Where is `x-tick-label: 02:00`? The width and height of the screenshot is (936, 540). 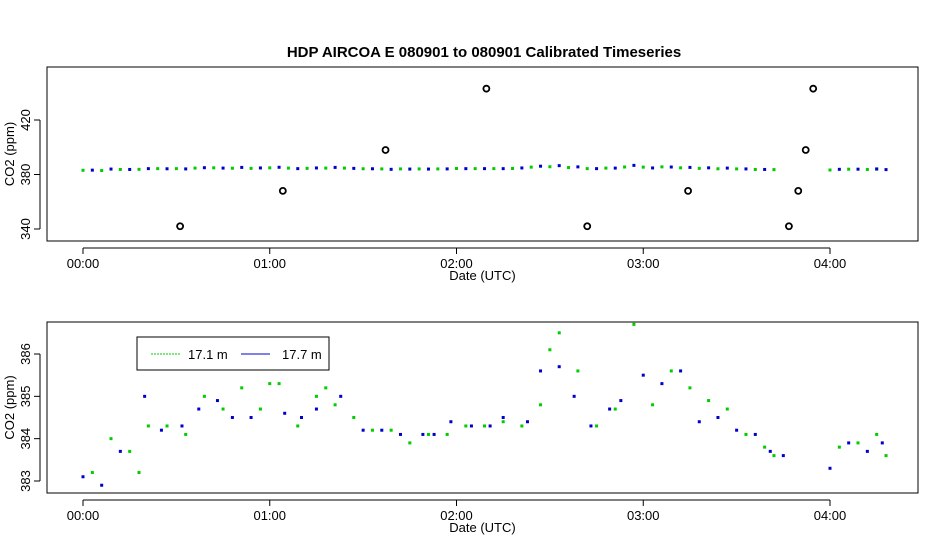 x-tick-label: 02:00 is located at coordinates (456, 515).